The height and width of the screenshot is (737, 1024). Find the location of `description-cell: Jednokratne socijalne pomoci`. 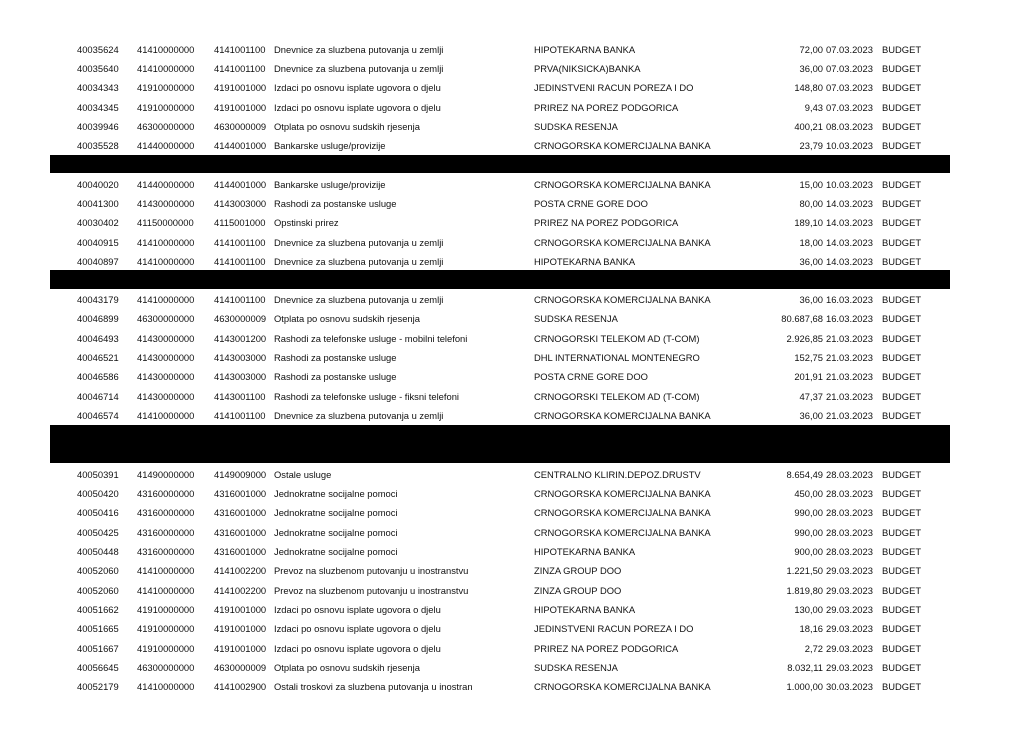

description-cell: Jednokratne socijalne pomoci is located at coordinates (336, 551).